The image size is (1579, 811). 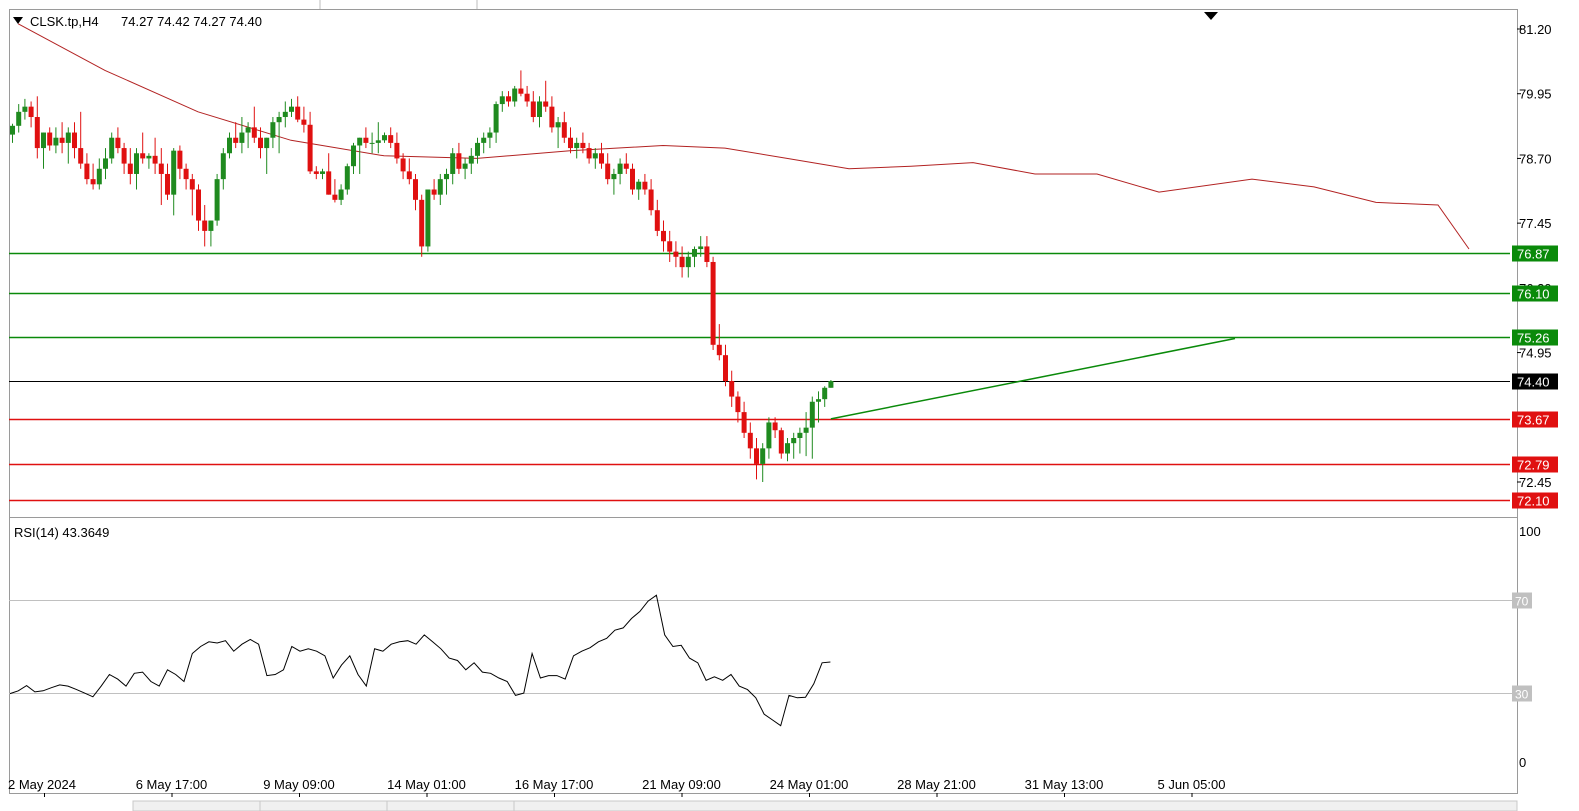 What do you see at coordinates (18, 20) in the screenshot?
I see `collapse-triangle-icon` at bounding box center [18, 20].